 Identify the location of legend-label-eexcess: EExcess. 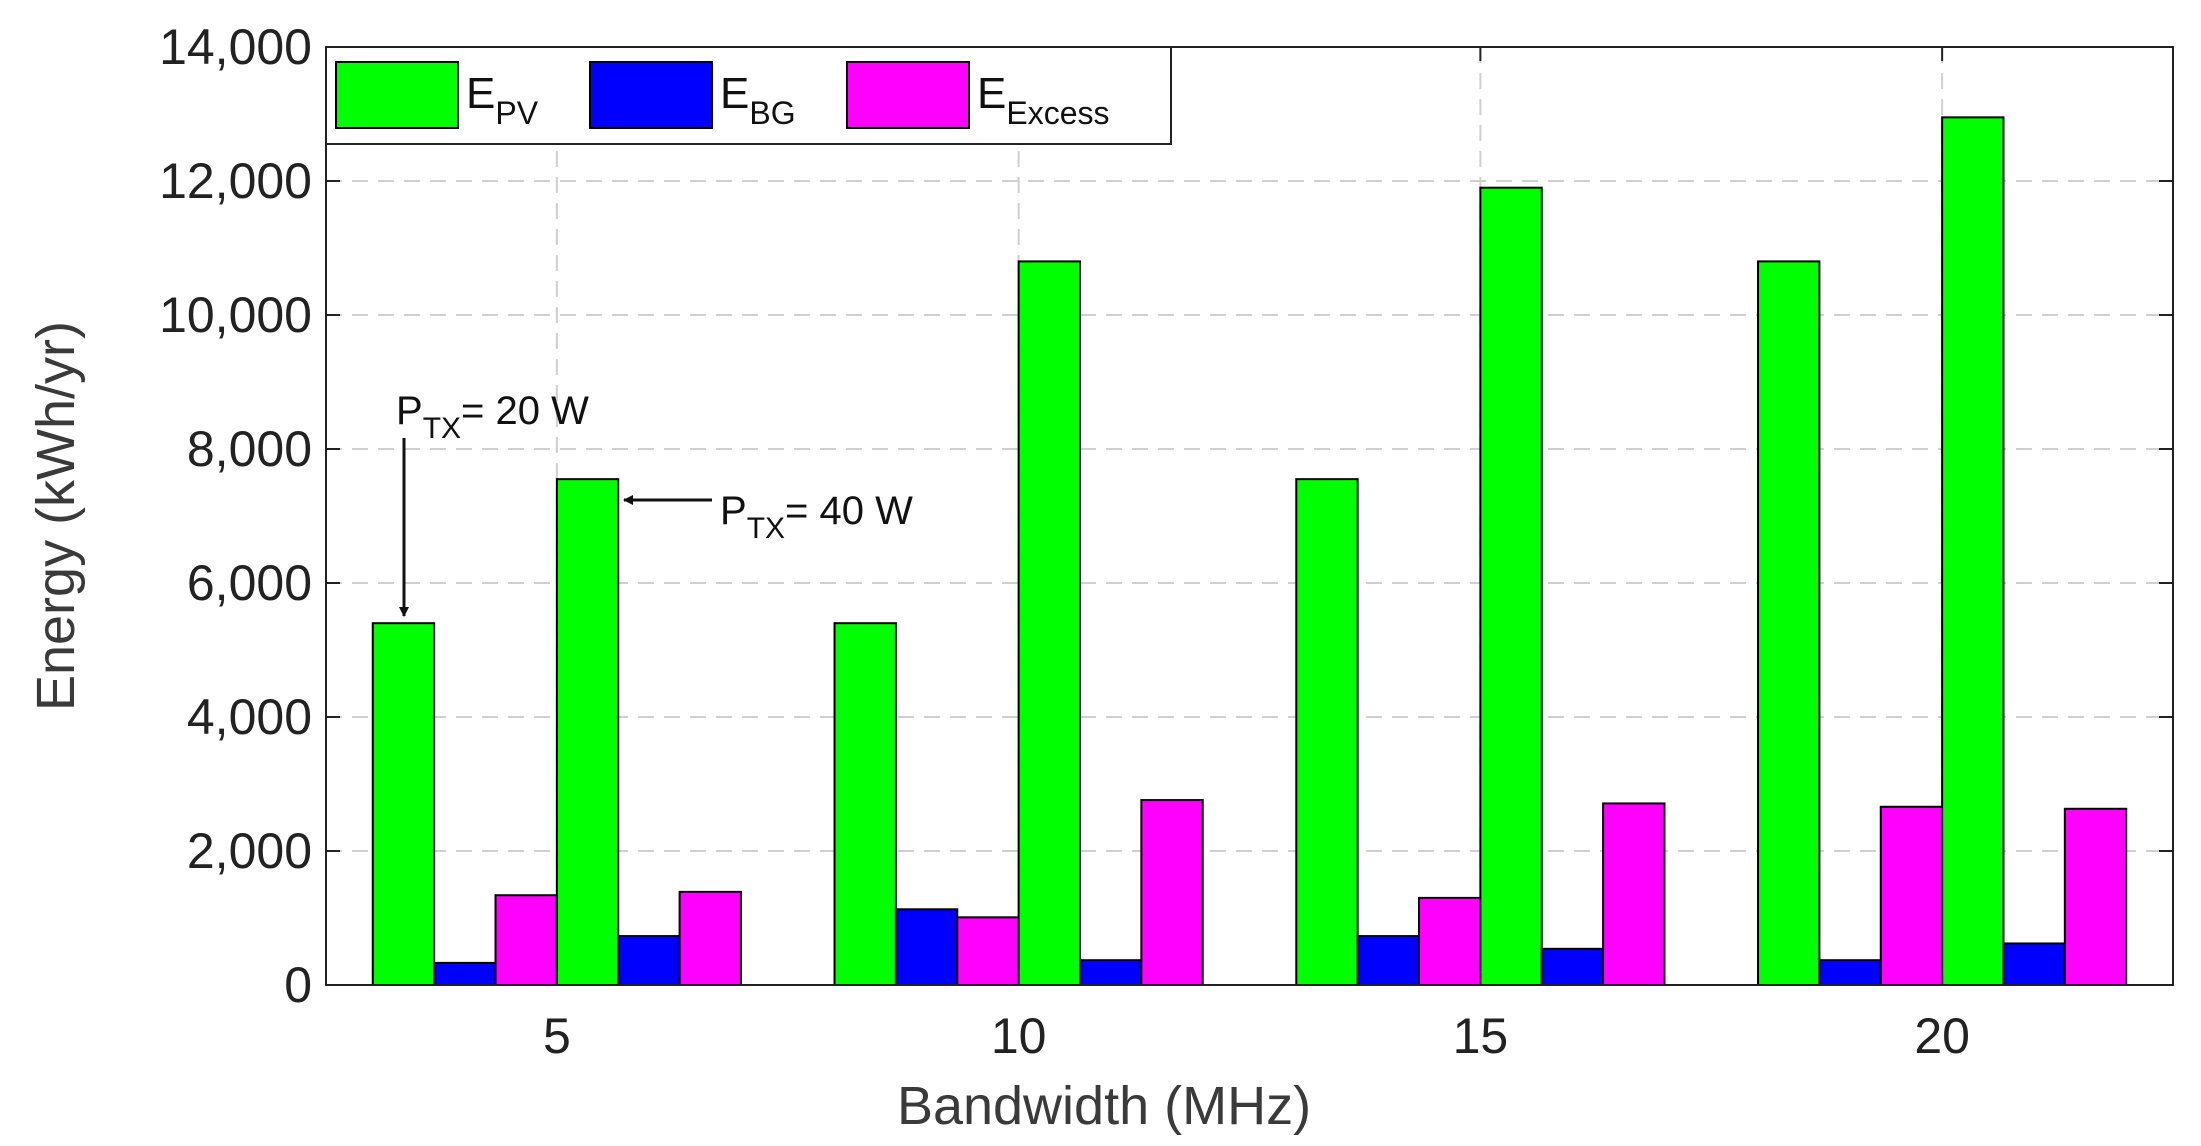
(1043, 100).